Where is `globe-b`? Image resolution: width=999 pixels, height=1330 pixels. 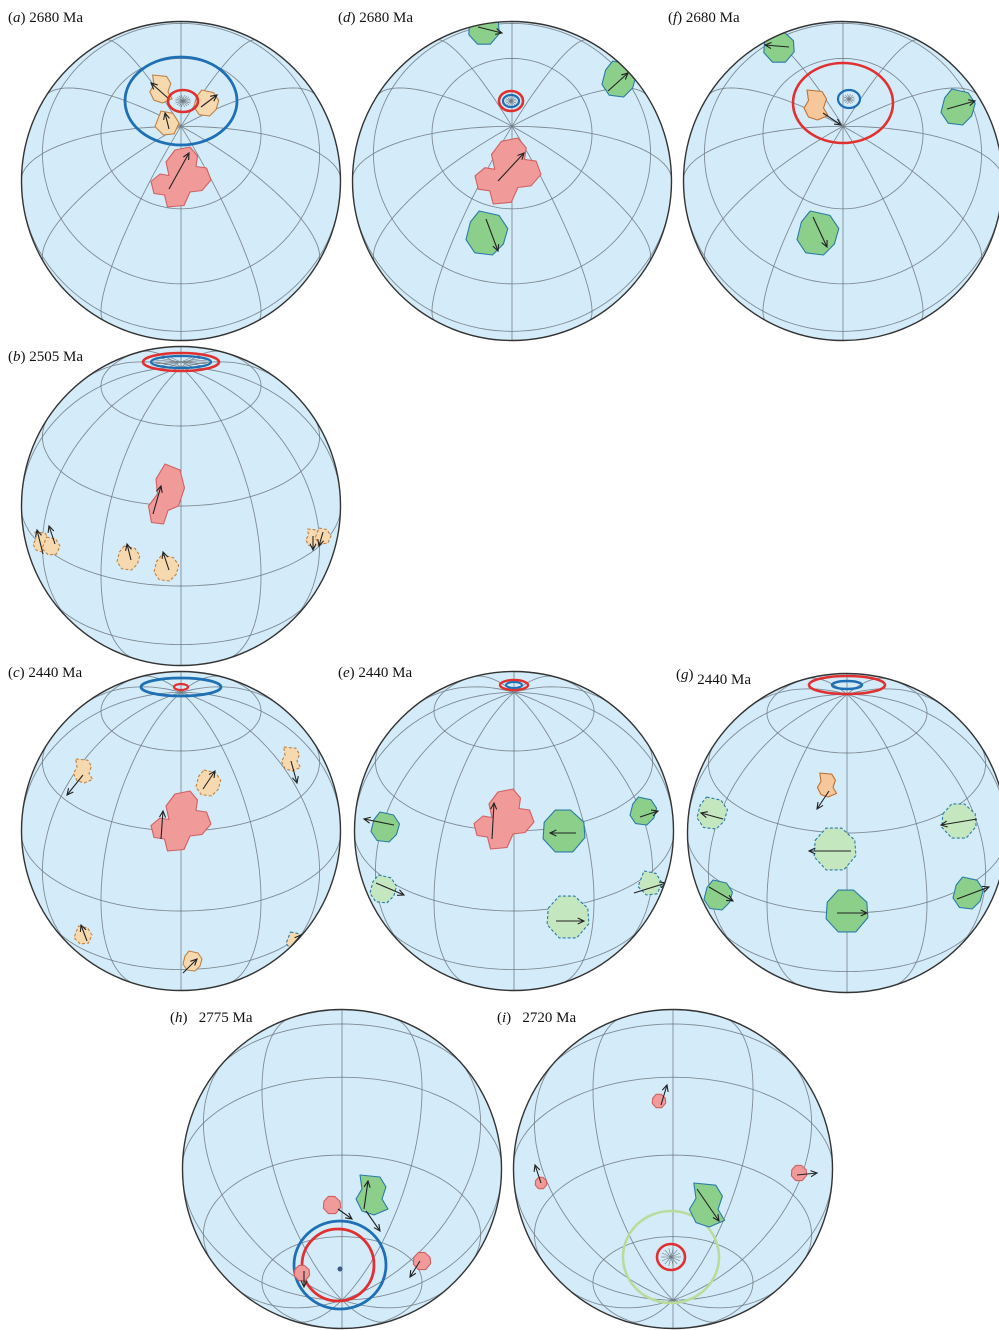 globe-b is located at coordinates (181, 506).